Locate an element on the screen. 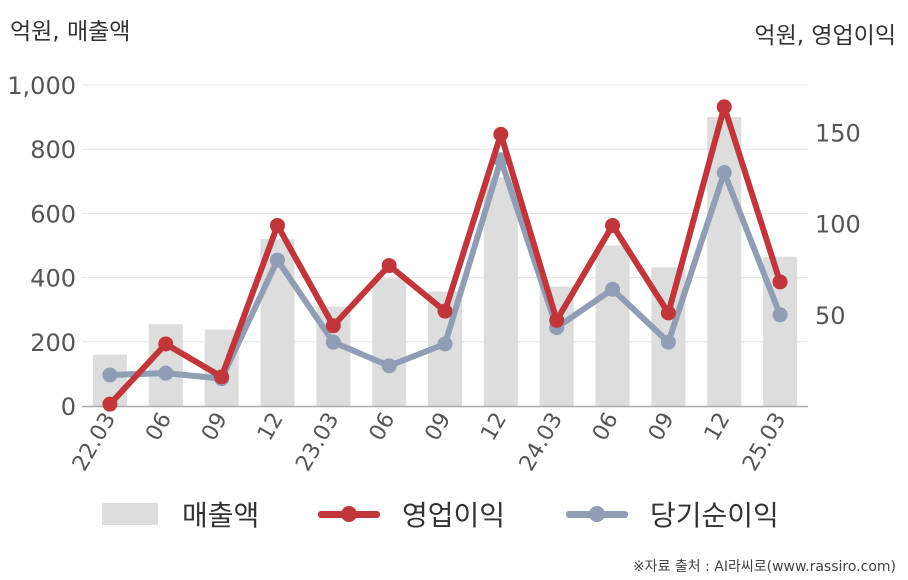 This screenshot has height=580, width=908. y-left-tick-label: 600 is located at coordinates (53, 214).